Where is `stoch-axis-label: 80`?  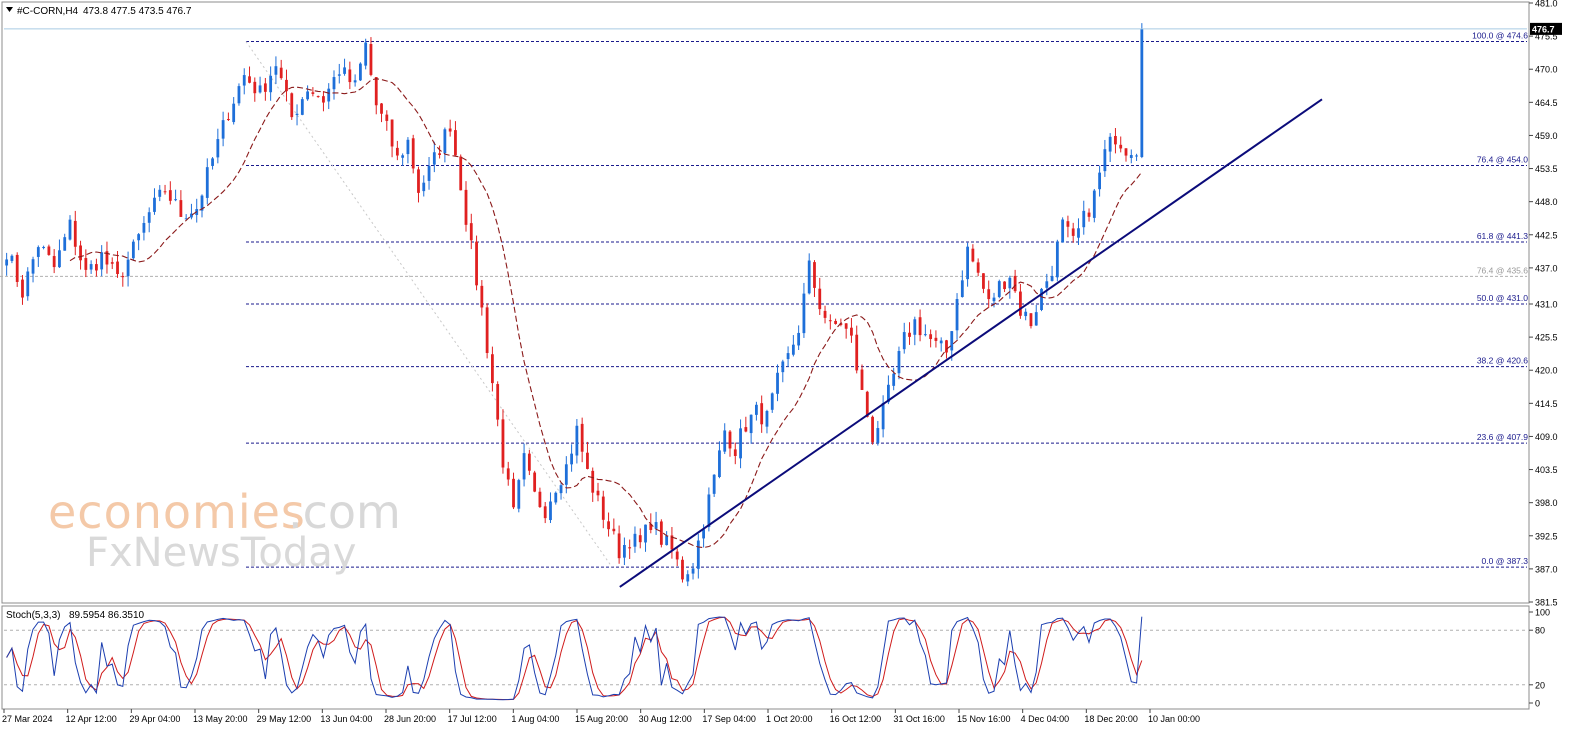
stoch-axis-label: 80 is located at coordinates (1540, 631).